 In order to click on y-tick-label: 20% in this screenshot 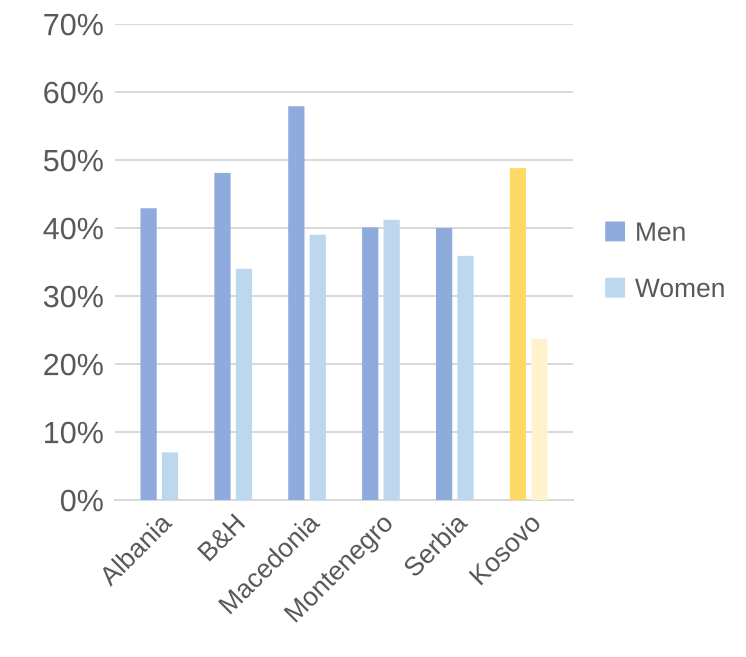, I will do `click(73, 365)`.